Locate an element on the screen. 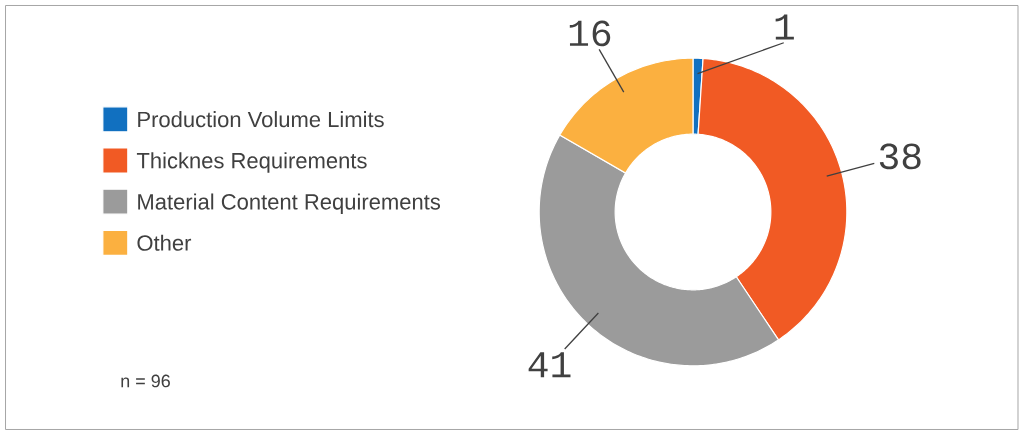 This screenshot has width=1024, height=435. legend-label: Material Content Requirements is located at coordinates (289, 203).